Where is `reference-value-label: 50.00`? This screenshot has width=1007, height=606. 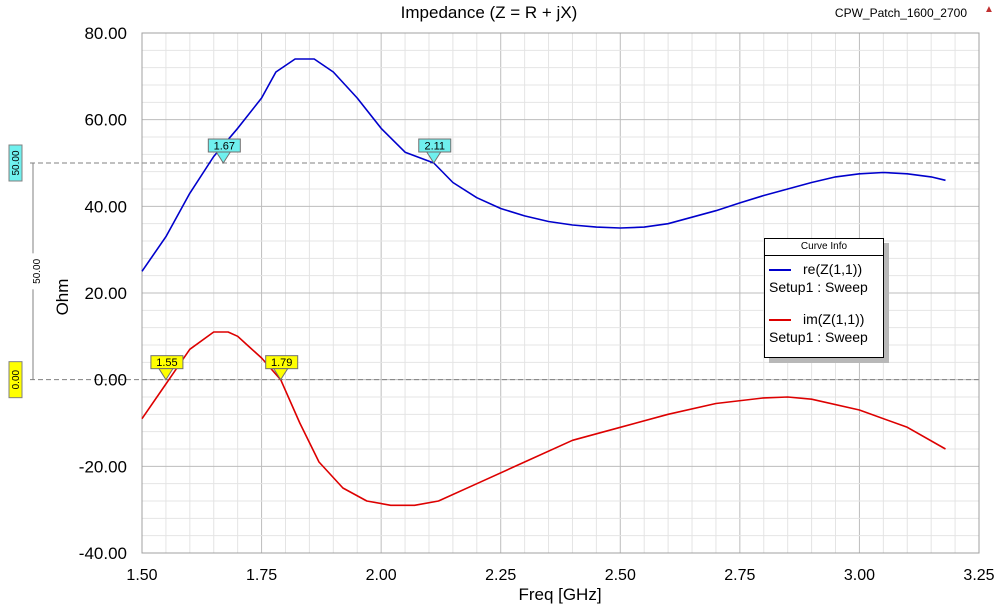 reference-value-label: 50.00 is located at coordinates (16, 162).